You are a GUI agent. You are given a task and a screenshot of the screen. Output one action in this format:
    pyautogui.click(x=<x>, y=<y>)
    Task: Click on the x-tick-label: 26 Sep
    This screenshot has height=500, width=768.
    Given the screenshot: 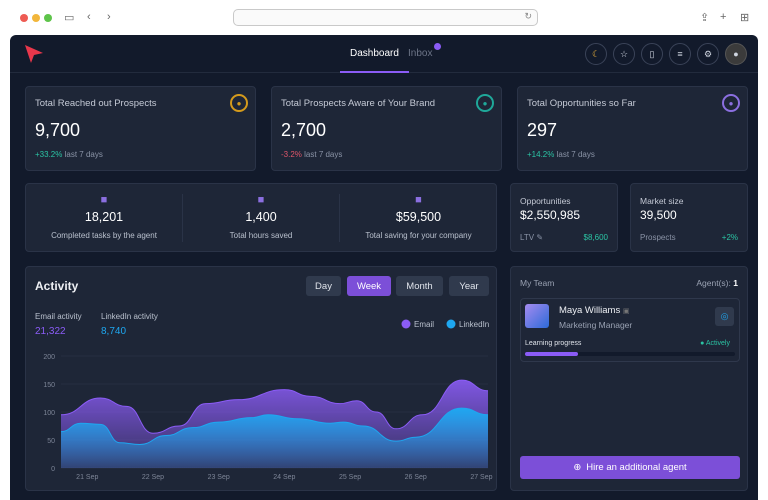 What is the action you would take?
    pyautogui.click(x=416, y=477)
    